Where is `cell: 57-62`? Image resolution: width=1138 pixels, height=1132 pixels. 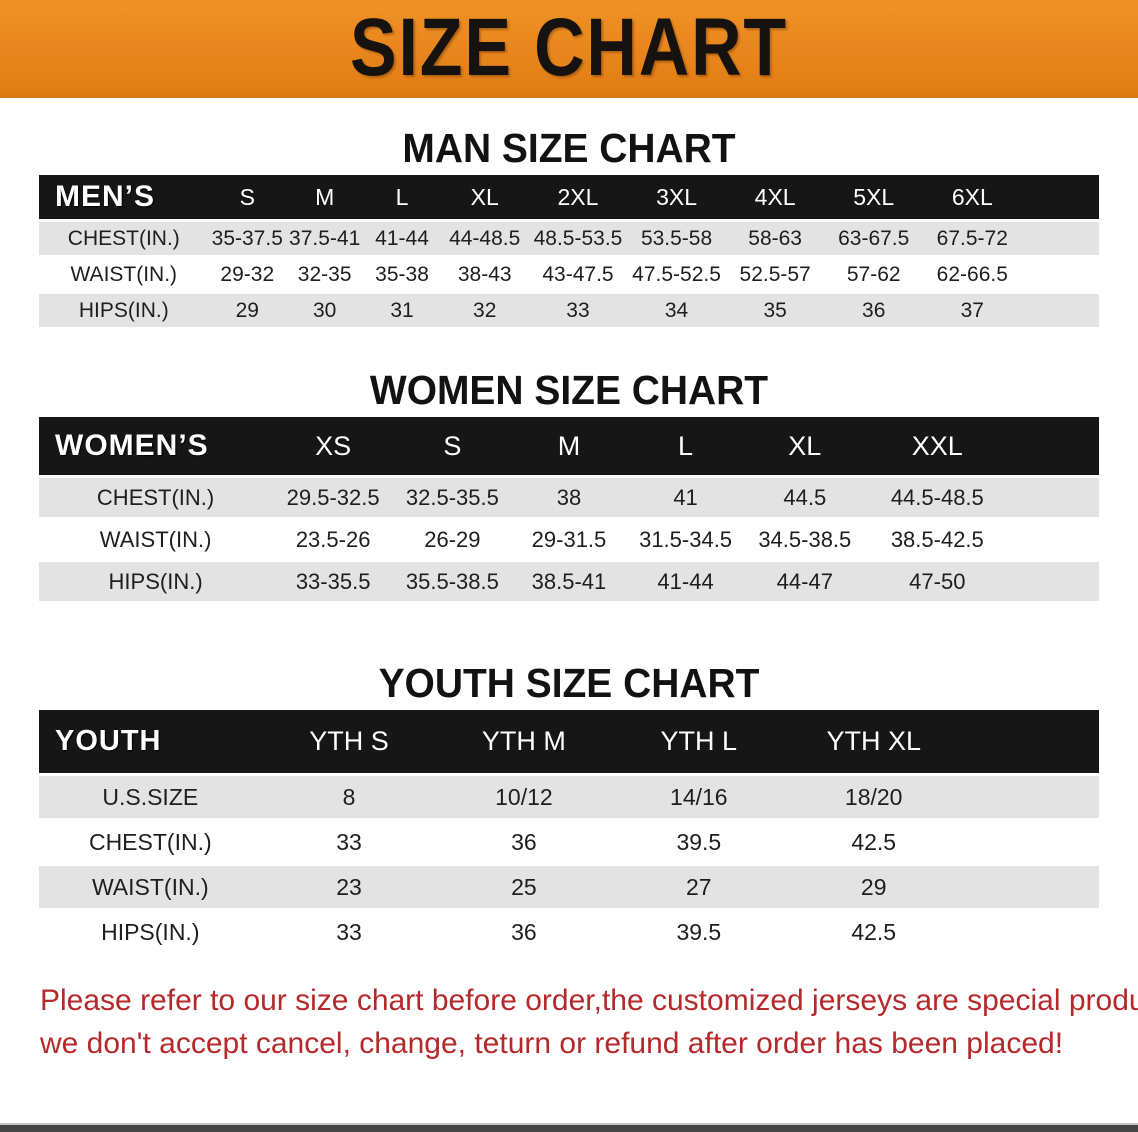 cell: 57-62 is located at coordinates (873, 274).